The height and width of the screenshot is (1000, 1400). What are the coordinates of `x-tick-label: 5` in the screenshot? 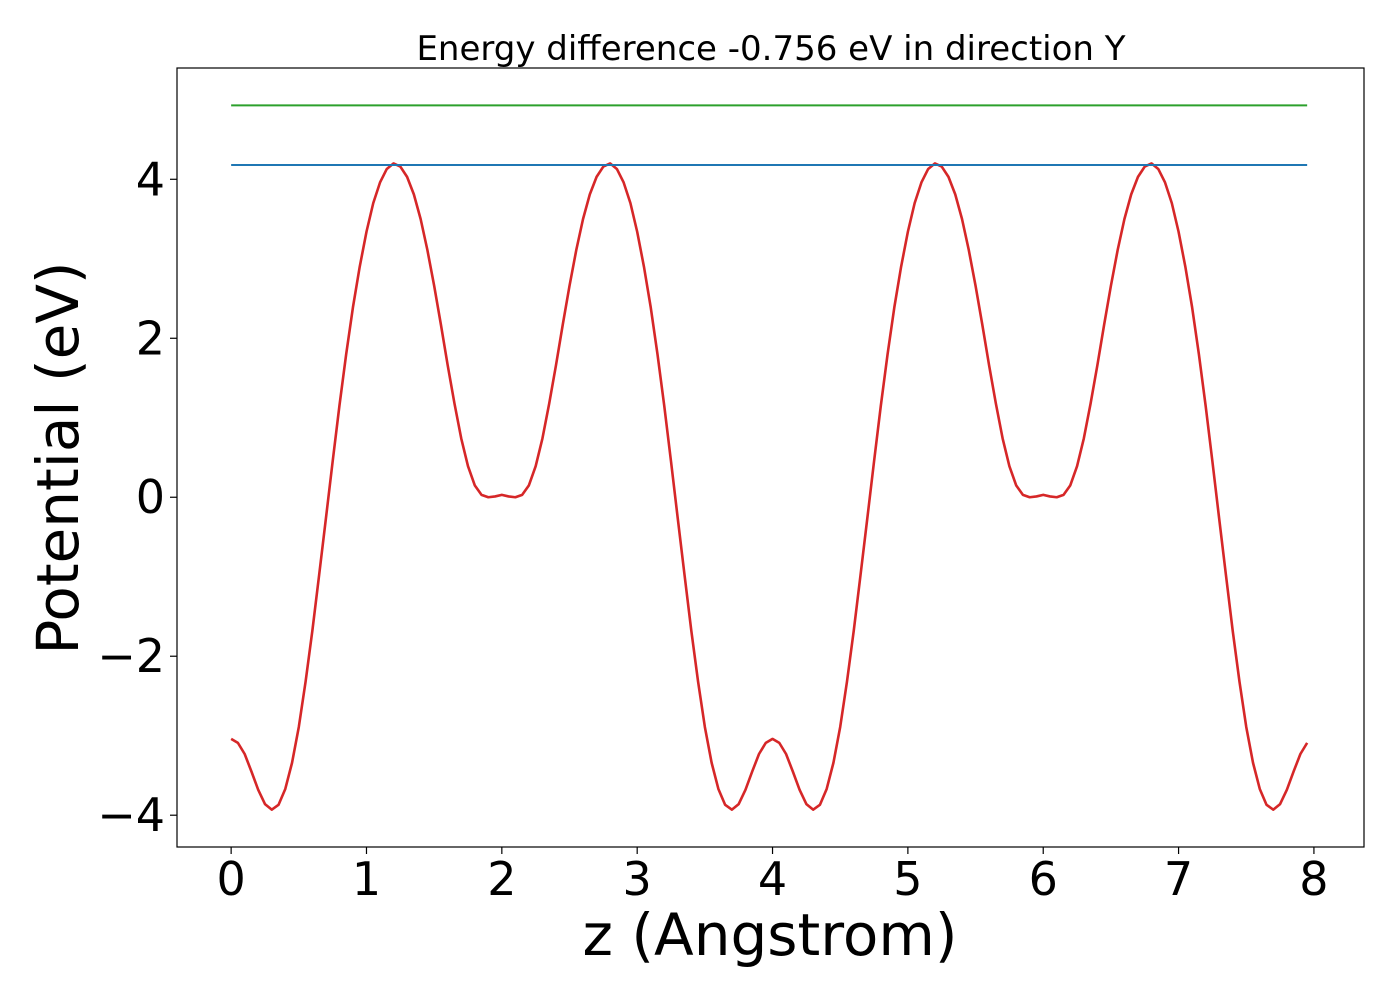 It's located at (907, 879).